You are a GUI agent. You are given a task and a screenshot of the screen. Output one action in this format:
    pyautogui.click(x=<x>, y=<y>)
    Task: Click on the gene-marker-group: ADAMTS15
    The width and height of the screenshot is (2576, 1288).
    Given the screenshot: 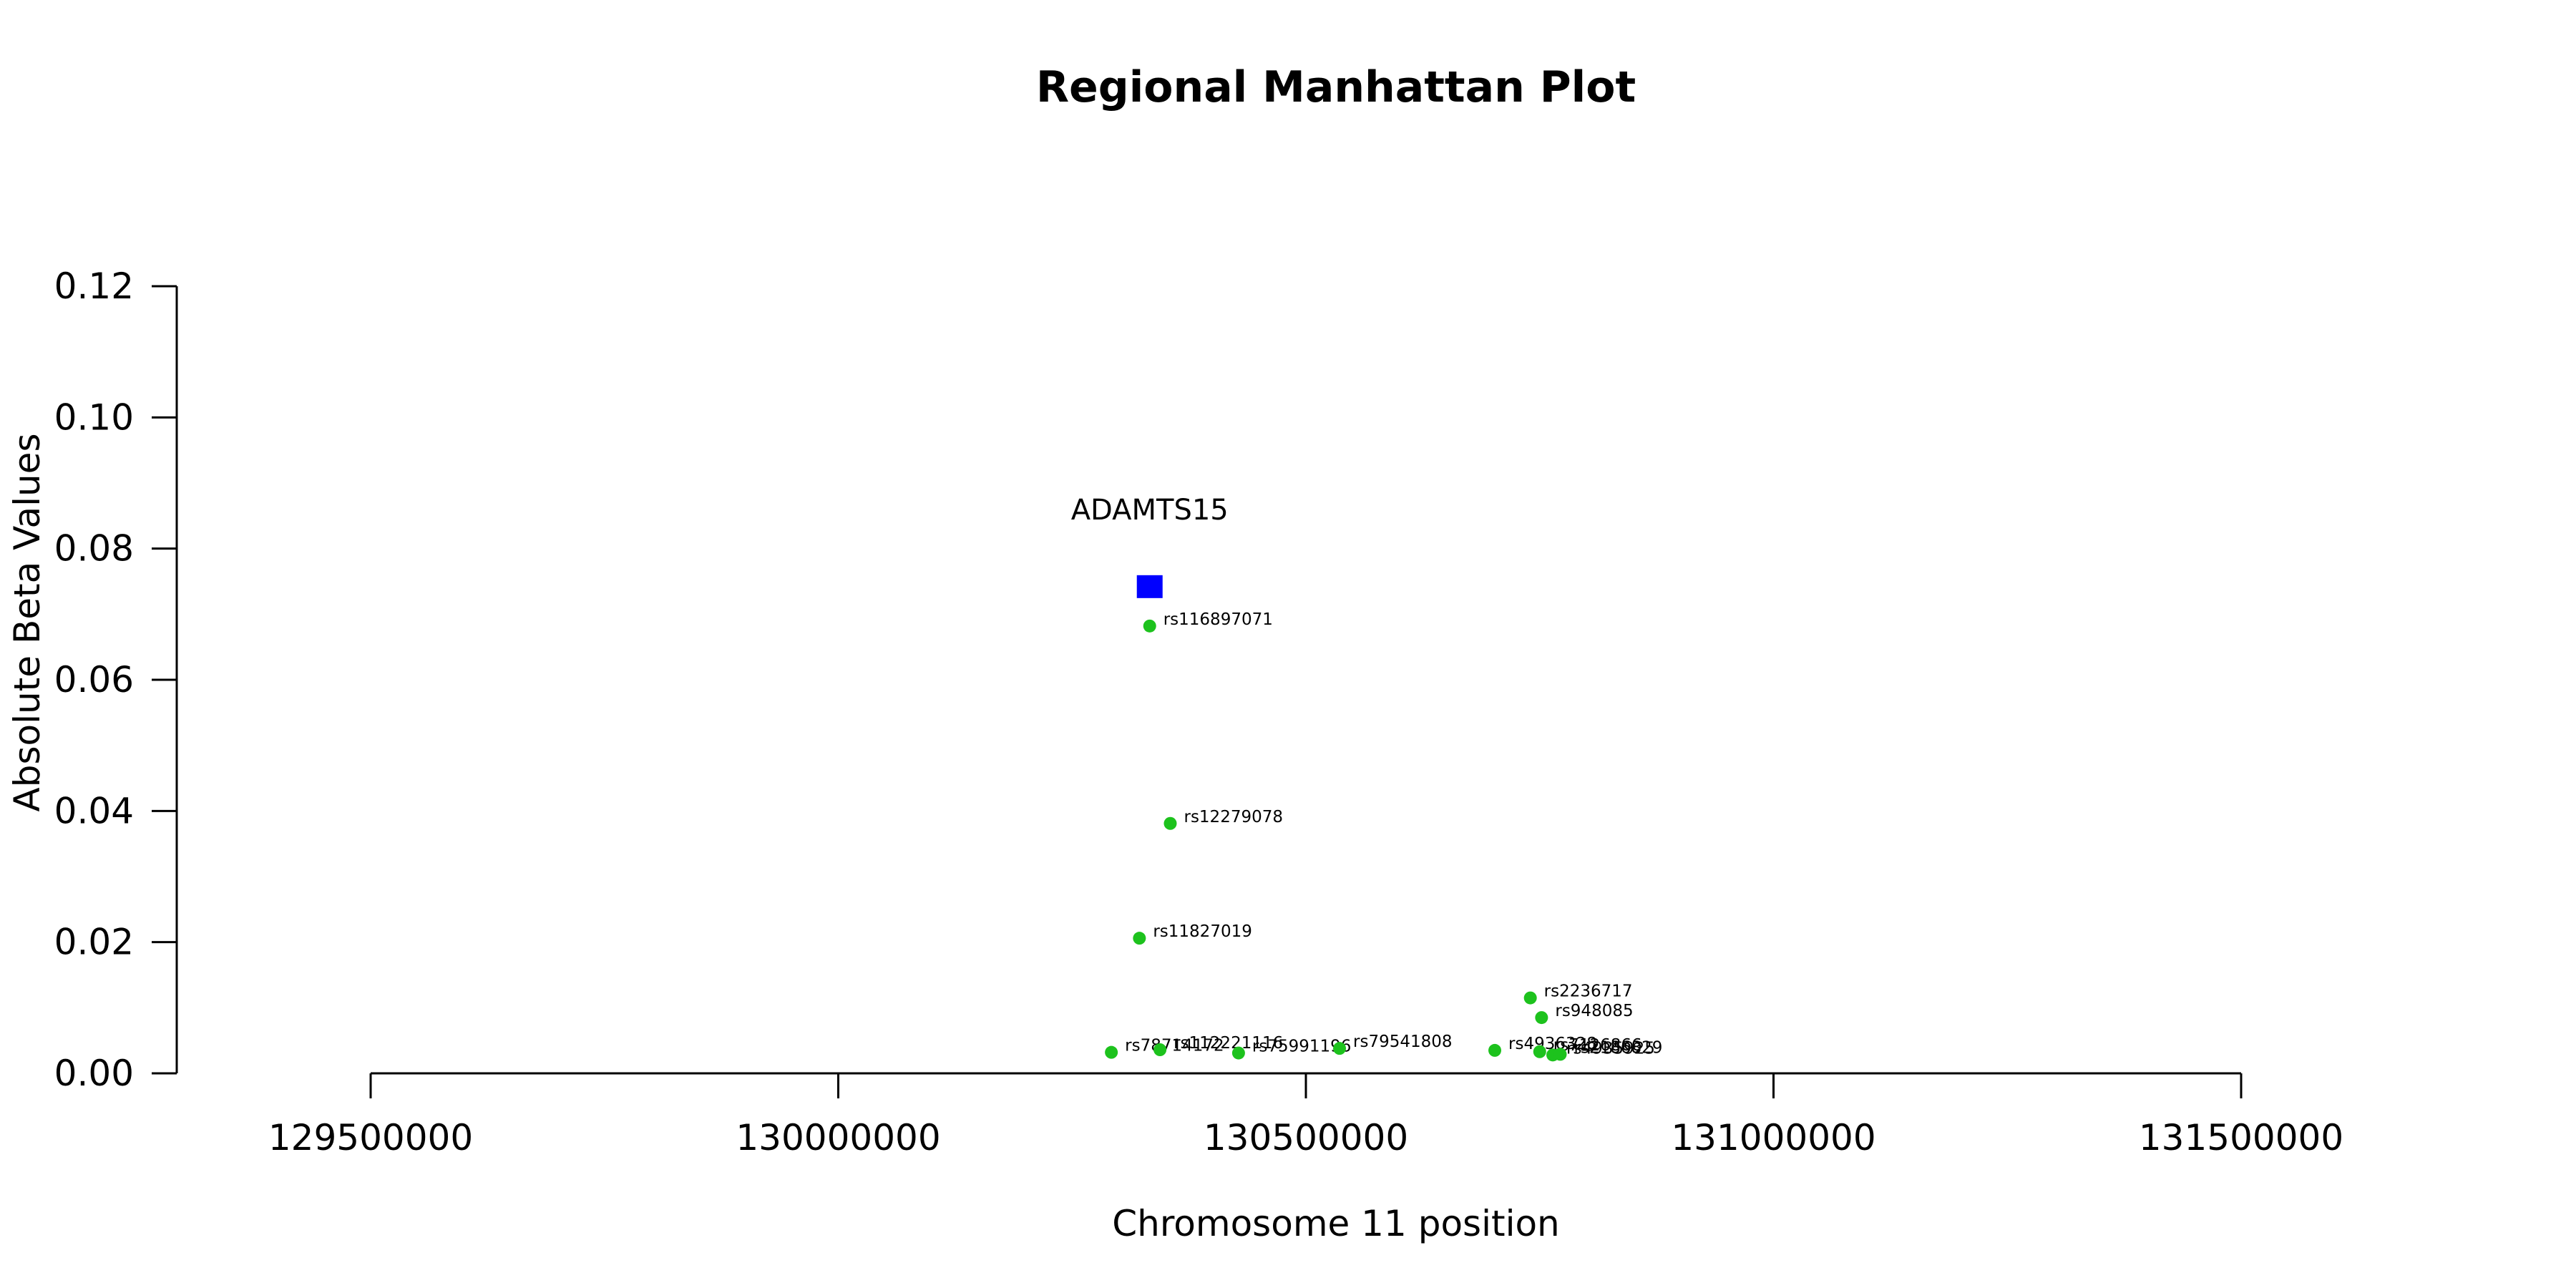 What is the action you would take?
    pyautogui.click(x=1150, y=546)
    